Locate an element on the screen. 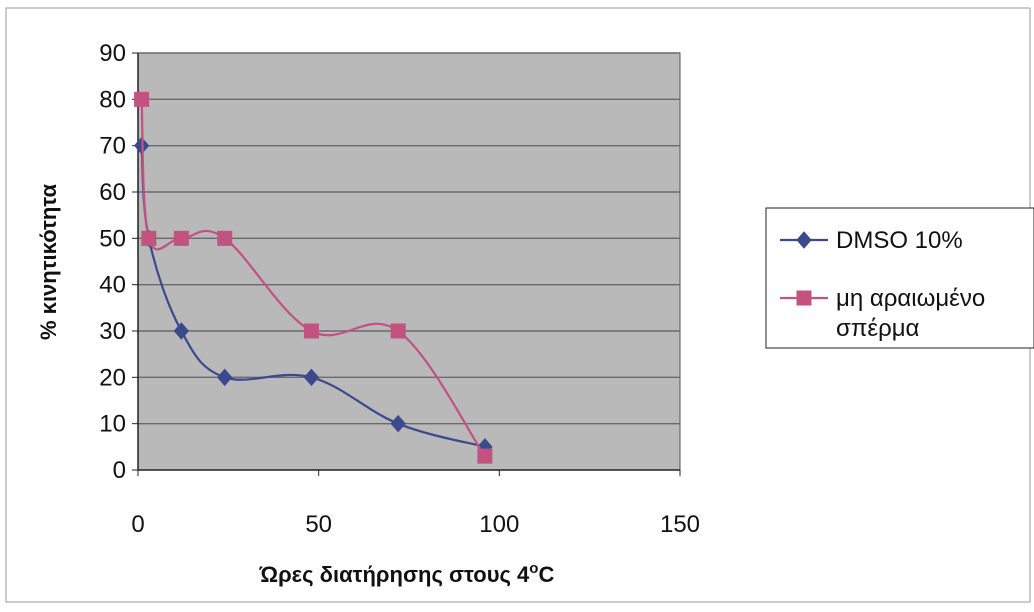 The height and width of the screenshot is (612, 1034). y-tick-label: 30 is located at coordinates (112, 331).